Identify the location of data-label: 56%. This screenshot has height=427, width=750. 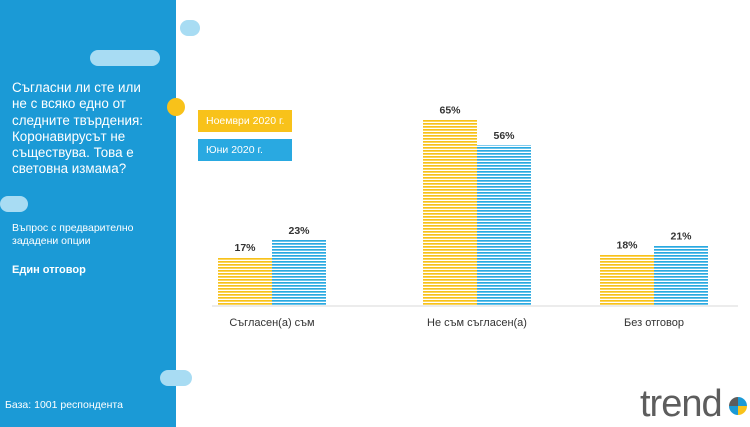
(504, 136).